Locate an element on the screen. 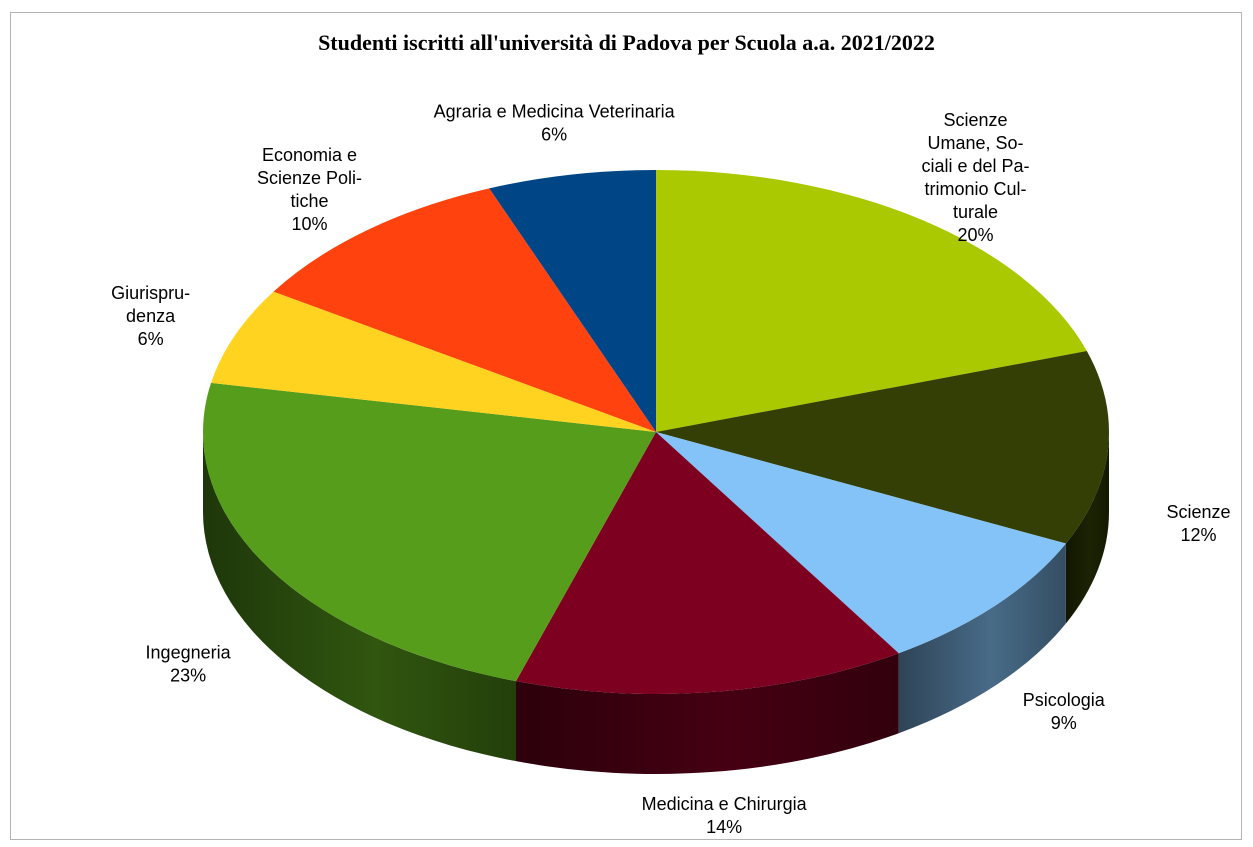  slice-label-5: Giurispru-denza 6% is located at coordinates (150, 316).